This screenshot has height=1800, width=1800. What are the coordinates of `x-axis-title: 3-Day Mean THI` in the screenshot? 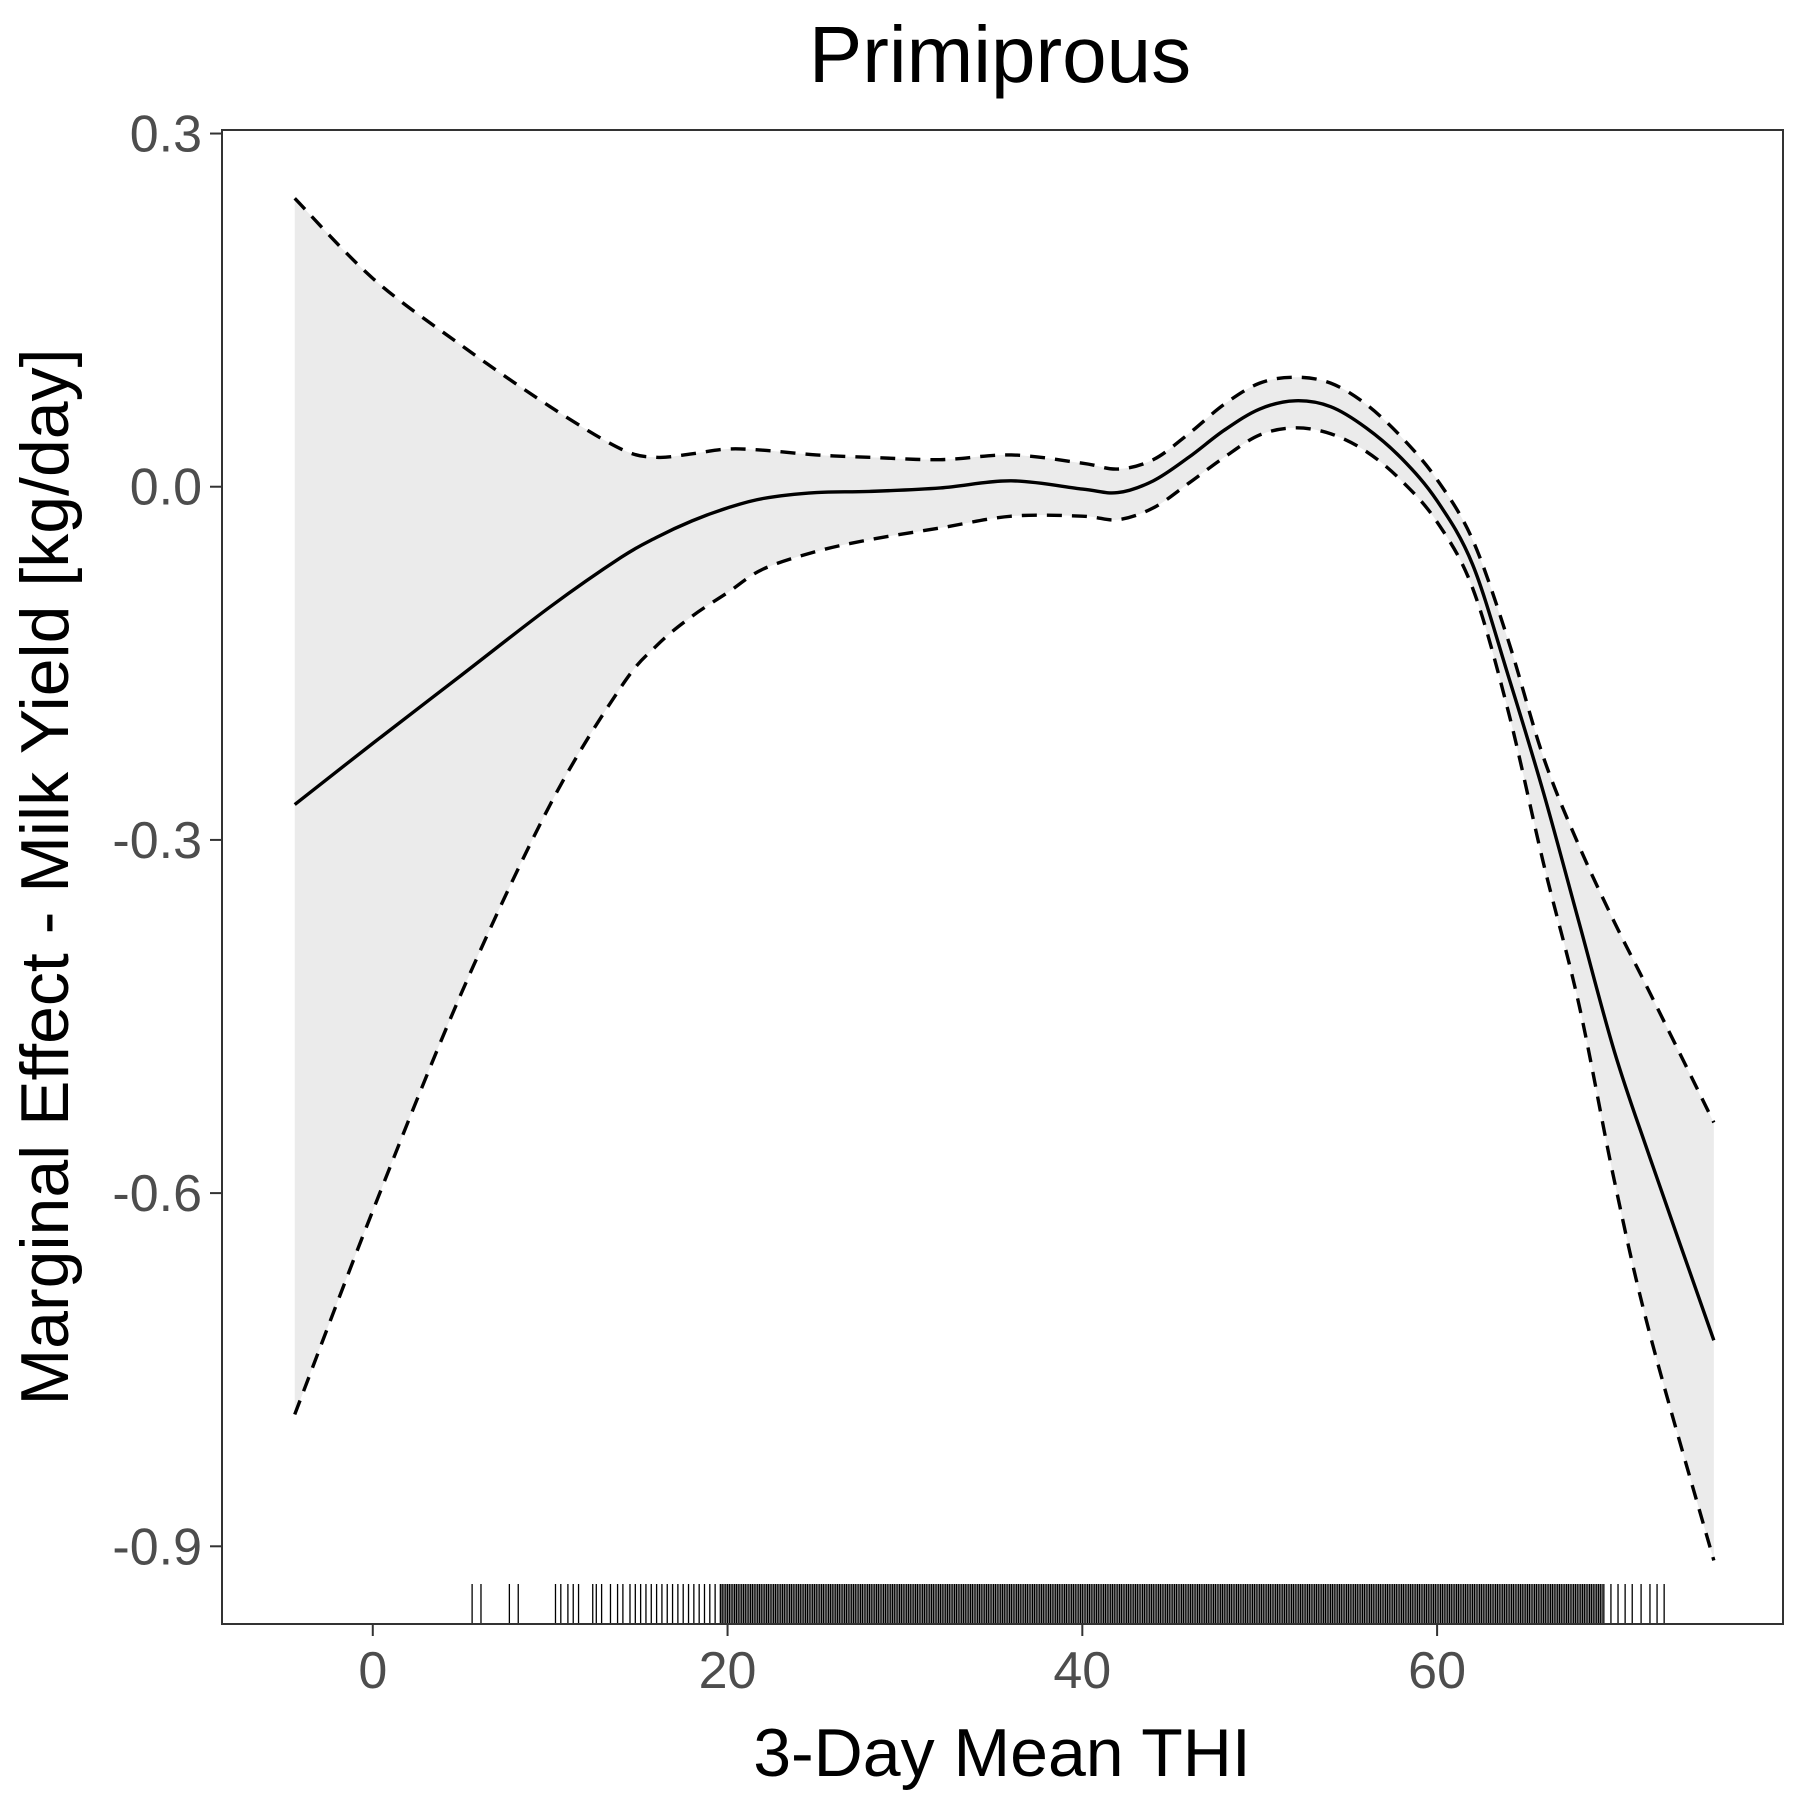 It's located at (1002, 1753).